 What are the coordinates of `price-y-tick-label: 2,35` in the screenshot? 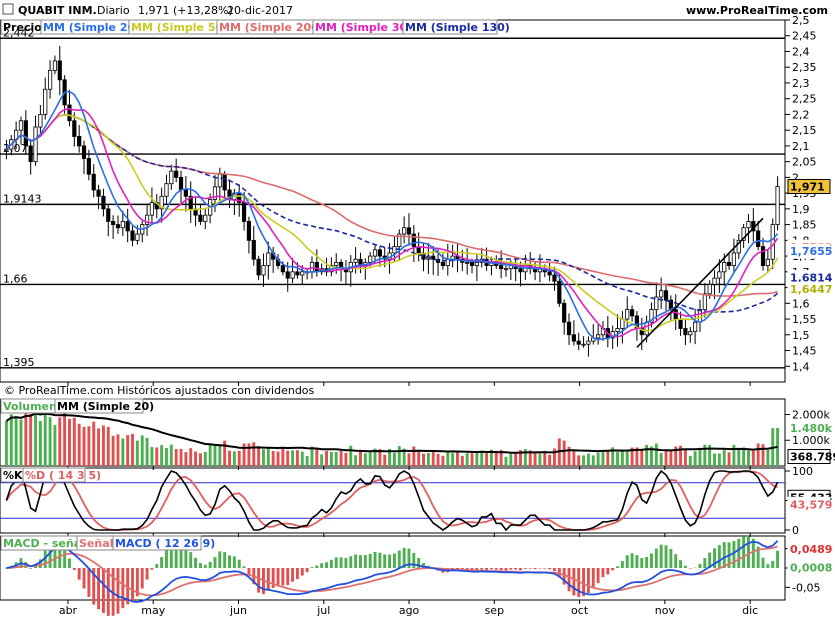 It's located at (804, 67).